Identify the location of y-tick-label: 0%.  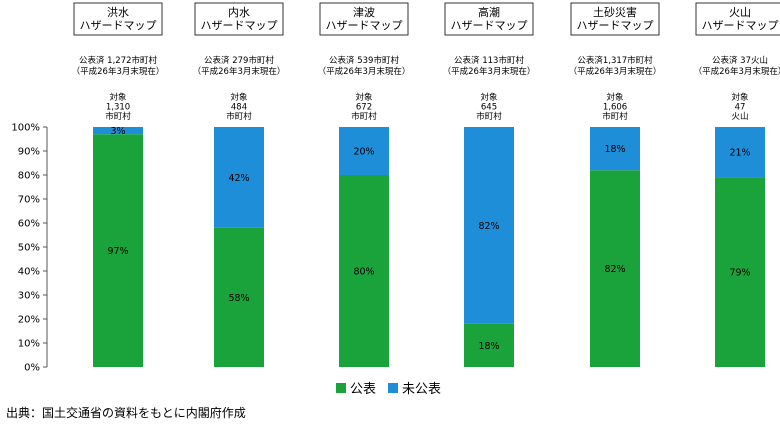
(32, 368).